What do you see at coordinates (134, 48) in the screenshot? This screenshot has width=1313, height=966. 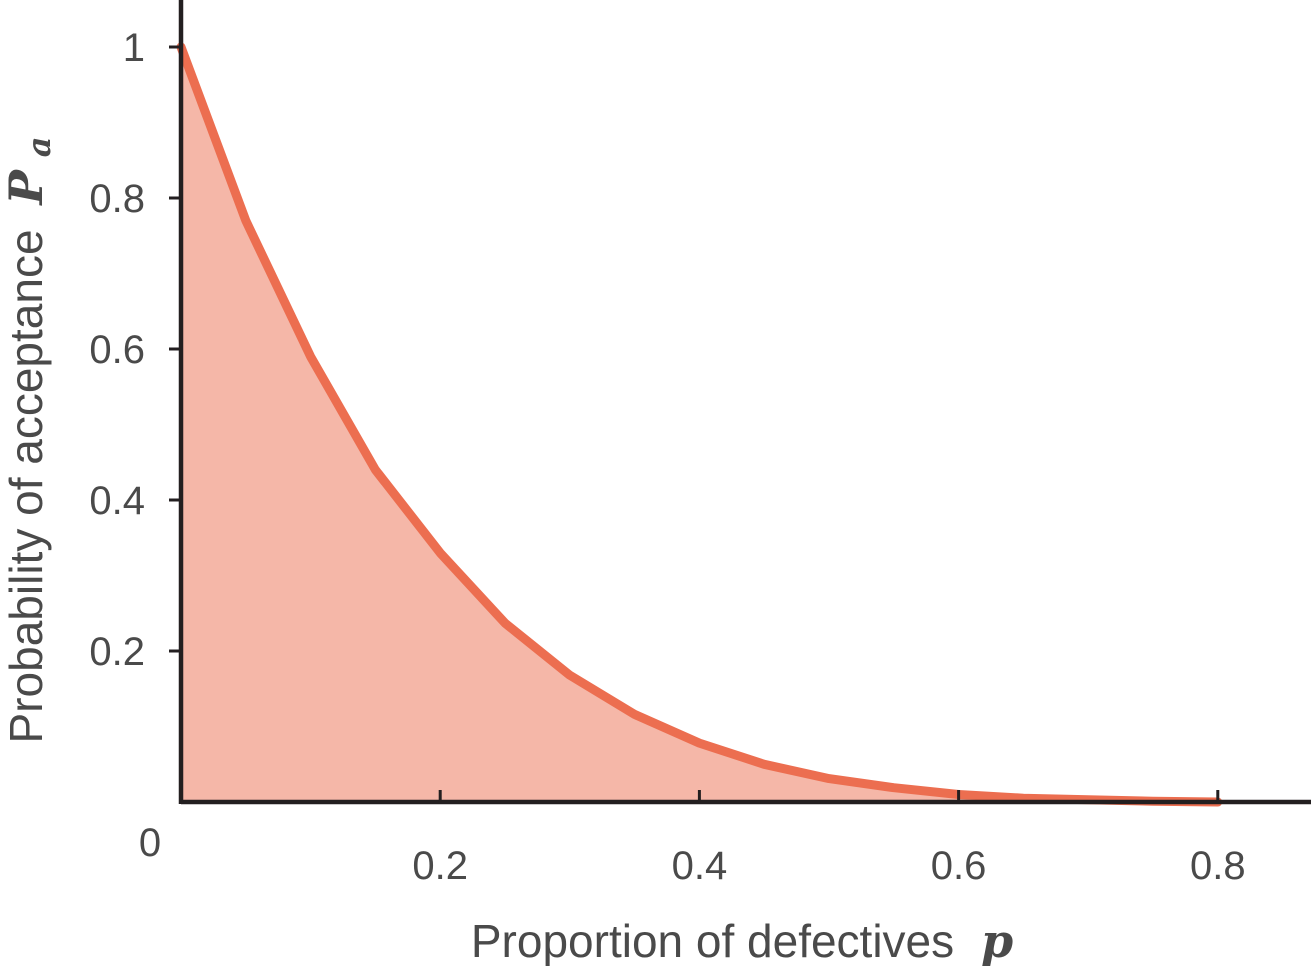 I see `y-tick-label-4: 1` at bounding box center [134, 48].